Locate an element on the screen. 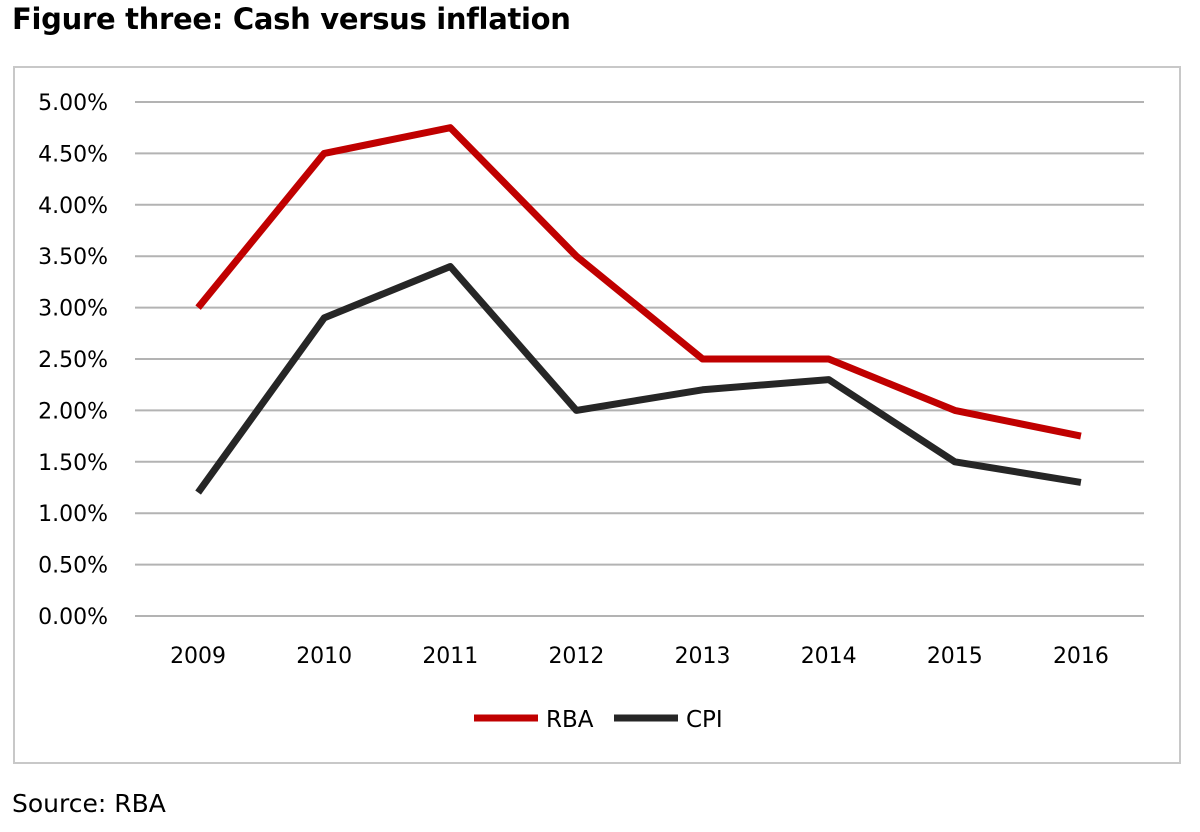 The width and height of the screenshot is (1200, 832). y-tick-label: 1.00% is located at coordinates (73, 514).